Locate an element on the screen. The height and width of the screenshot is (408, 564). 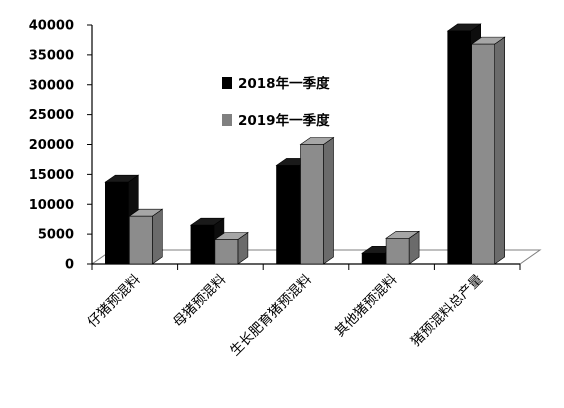
y-tick-label: 30000 is located at coordinates (51, 85).